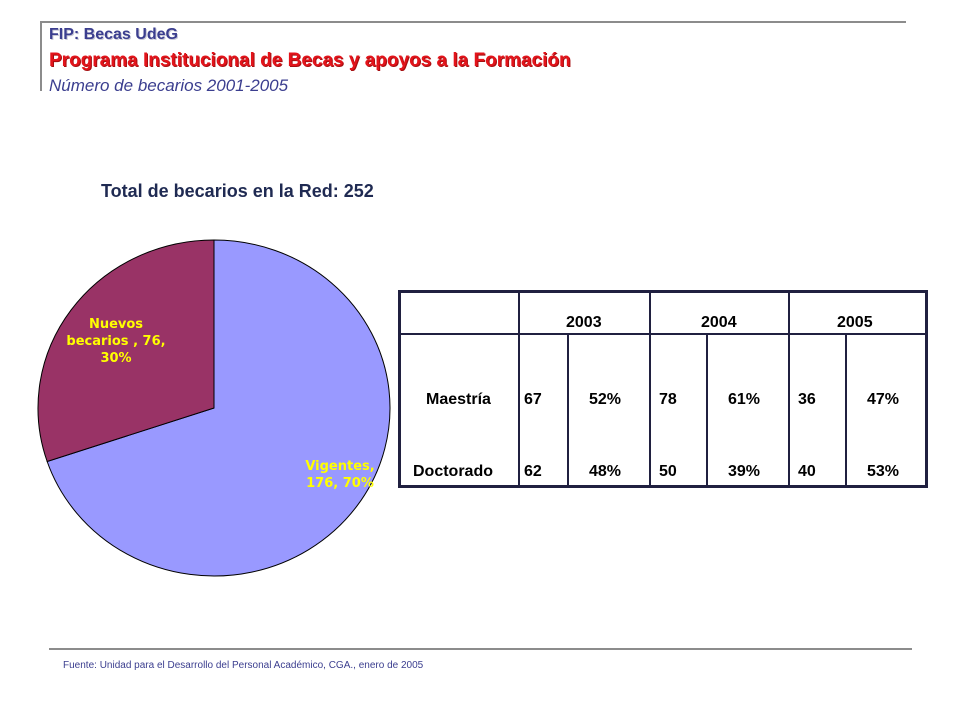  I want to click on row-label-doctorado: Doctorado, so click(453, 471).